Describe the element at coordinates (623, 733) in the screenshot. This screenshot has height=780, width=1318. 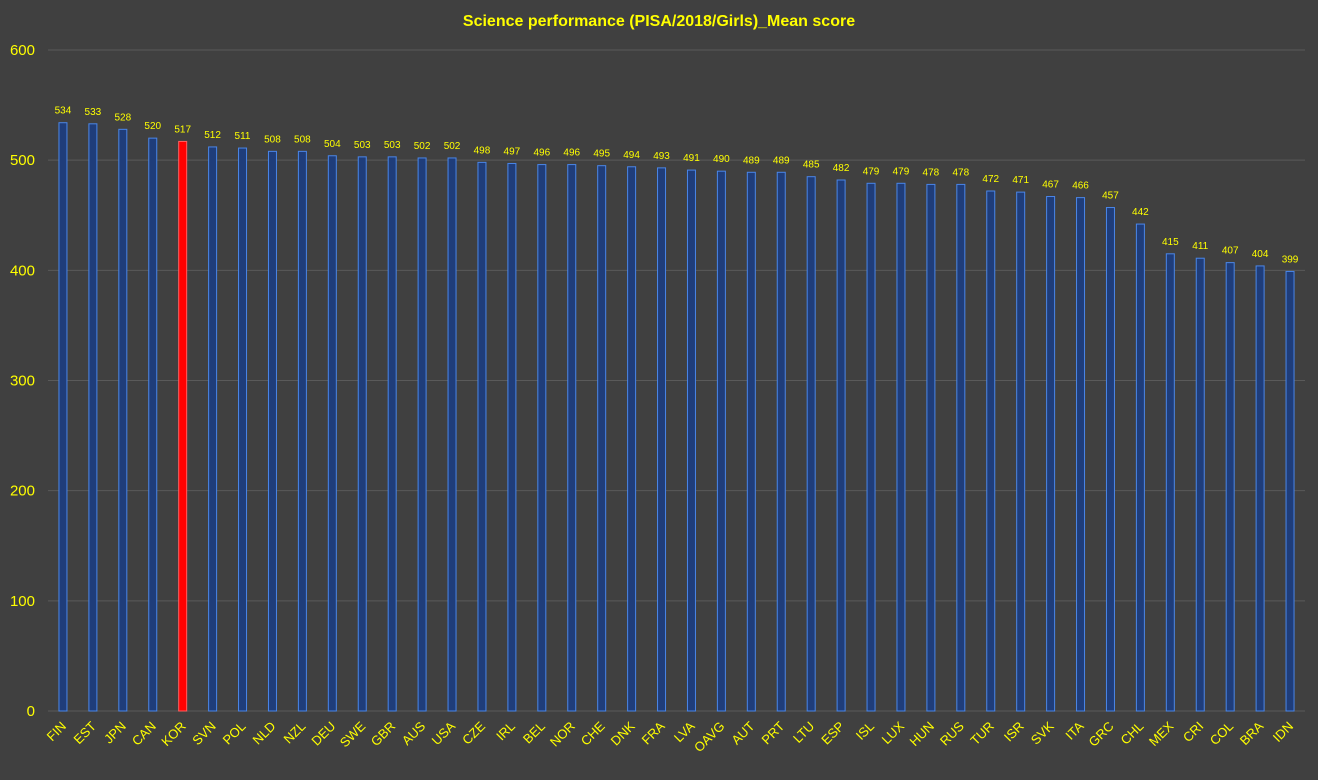
I see `x-tick-label-dnk: DNK` at that location.